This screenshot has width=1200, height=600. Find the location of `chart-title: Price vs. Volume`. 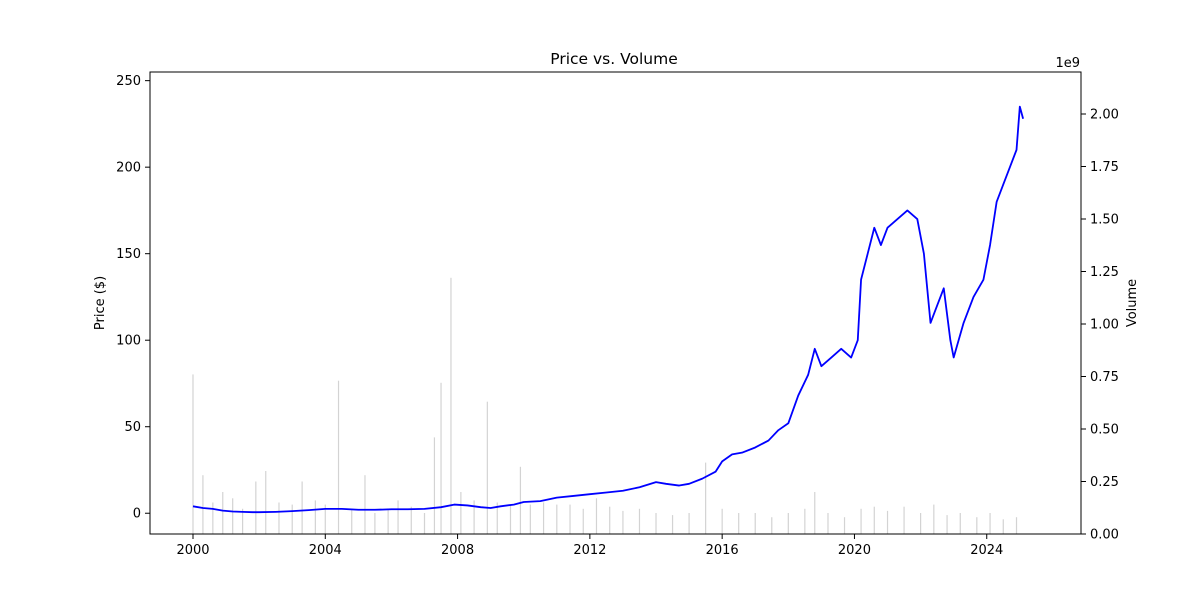

chart-title: Price vs. Volume is located at coordinates (614, 59).